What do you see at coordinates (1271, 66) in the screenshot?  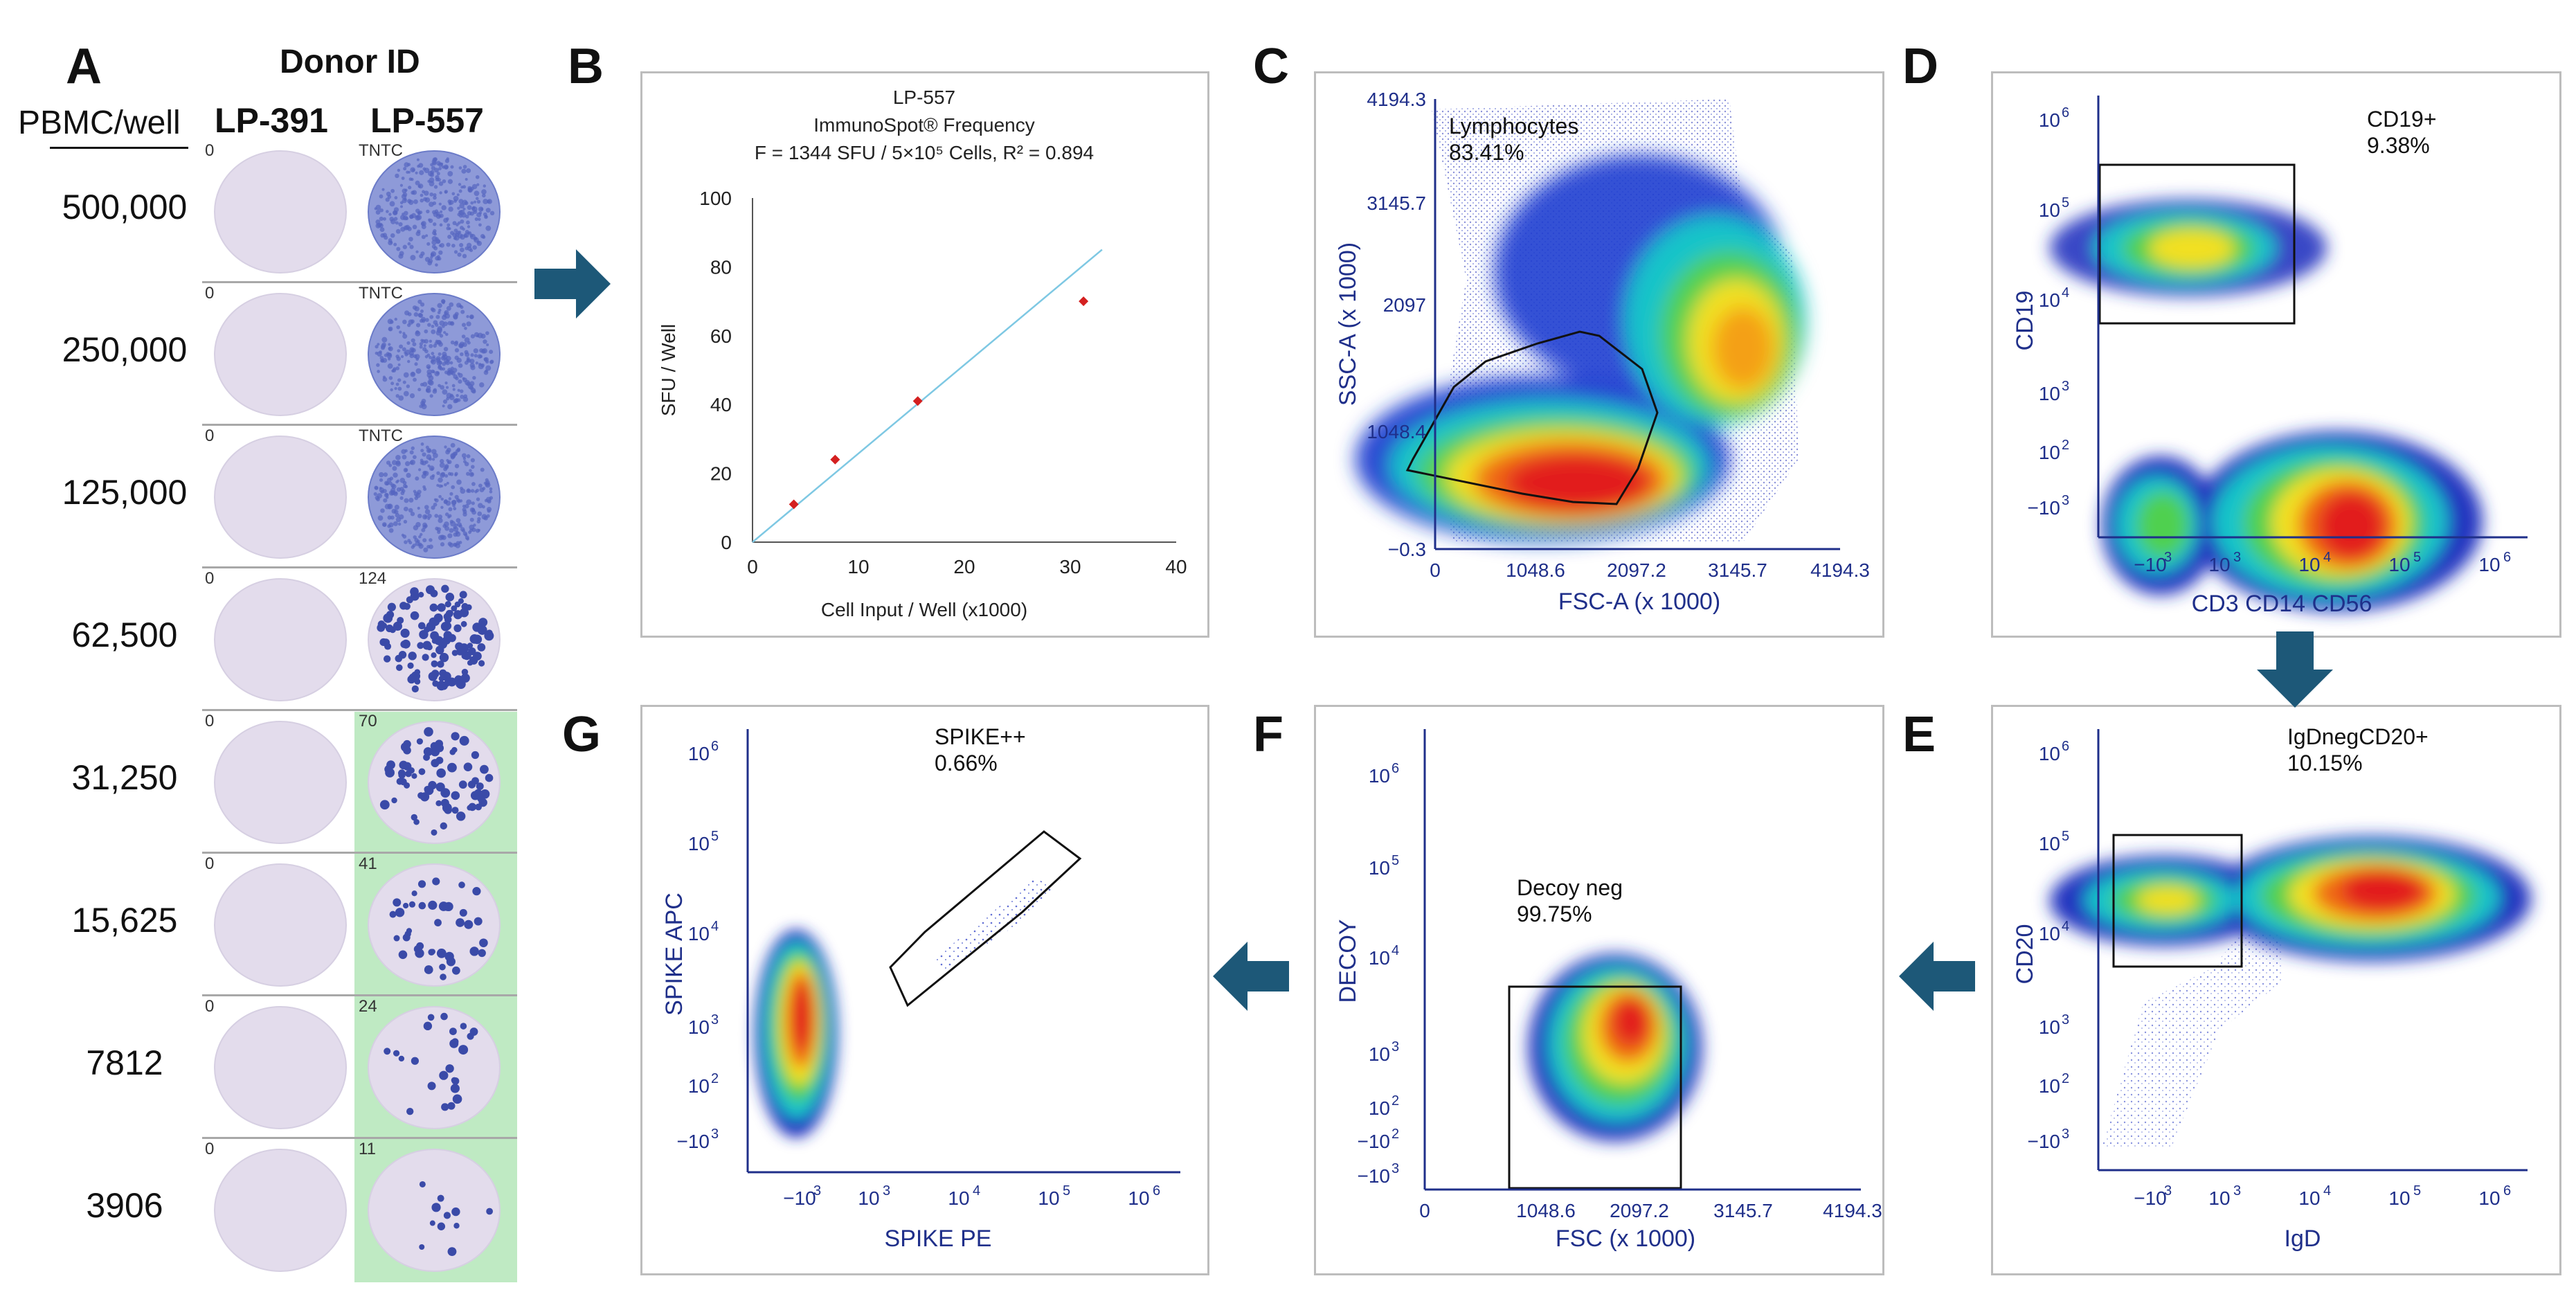 I see `panel-label-c: C` at bounding box center [1271, 66].